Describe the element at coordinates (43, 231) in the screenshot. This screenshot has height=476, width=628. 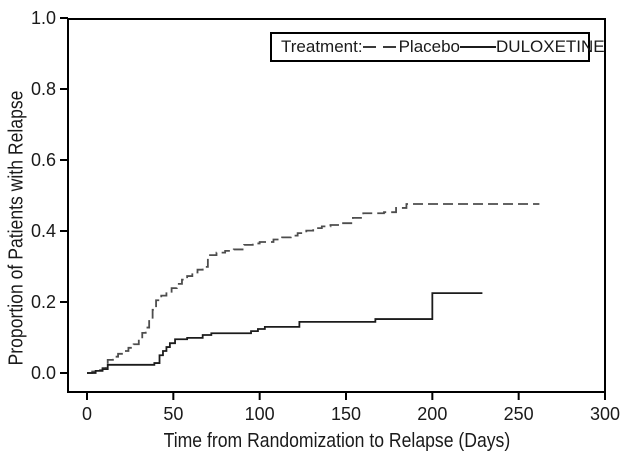
I see `y-tick-label: 0.4` at that location.